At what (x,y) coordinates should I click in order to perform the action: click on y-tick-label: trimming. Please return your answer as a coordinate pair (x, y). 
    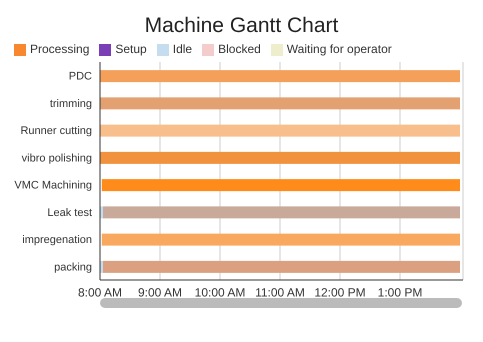
    Looking at the image, I should click on (71, 104).